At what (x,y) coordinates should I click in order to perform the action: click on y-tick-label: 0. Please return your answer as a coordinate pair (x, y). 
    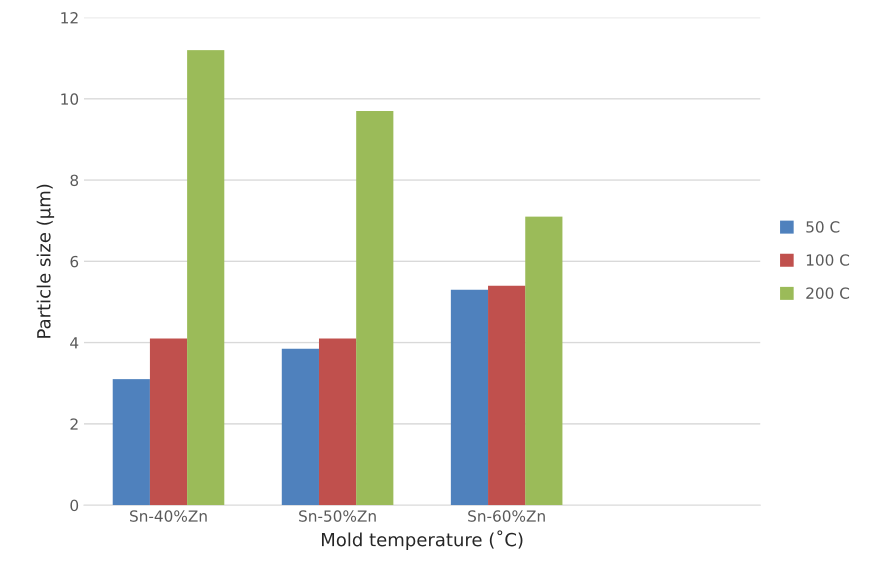
    Looking at the image, I should click on (74, 506).